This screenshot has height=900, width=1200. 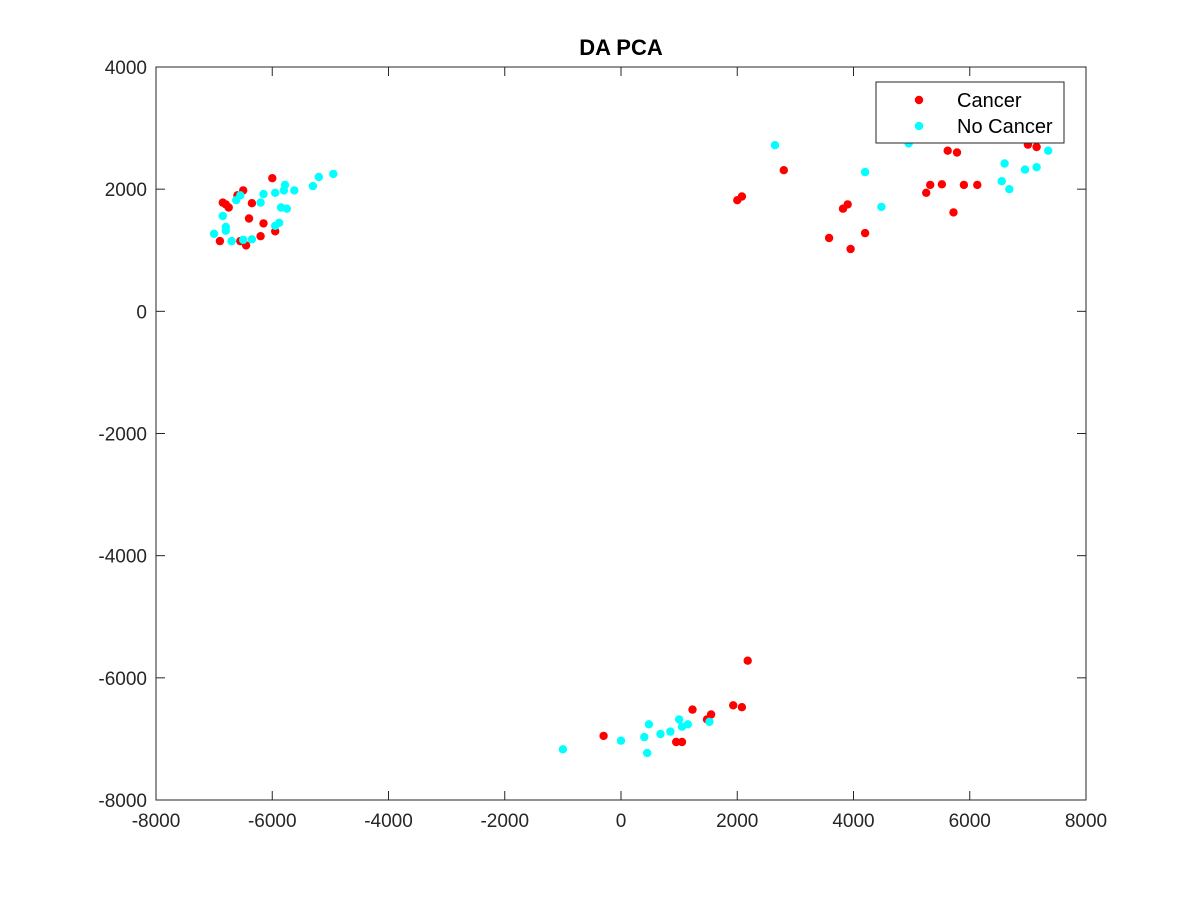 I want to click on legend-marker-no-cancer, so click(x=919, y=126).